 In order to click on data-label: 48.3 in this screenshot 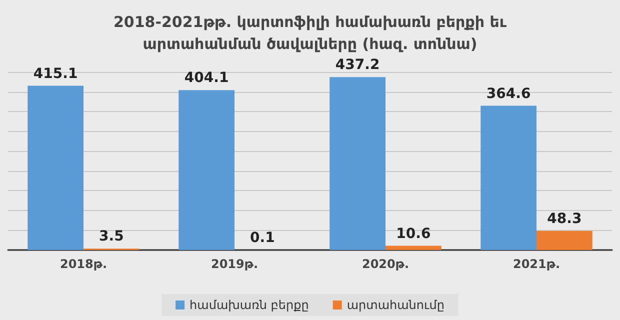, I will do `click(564, 218)`.